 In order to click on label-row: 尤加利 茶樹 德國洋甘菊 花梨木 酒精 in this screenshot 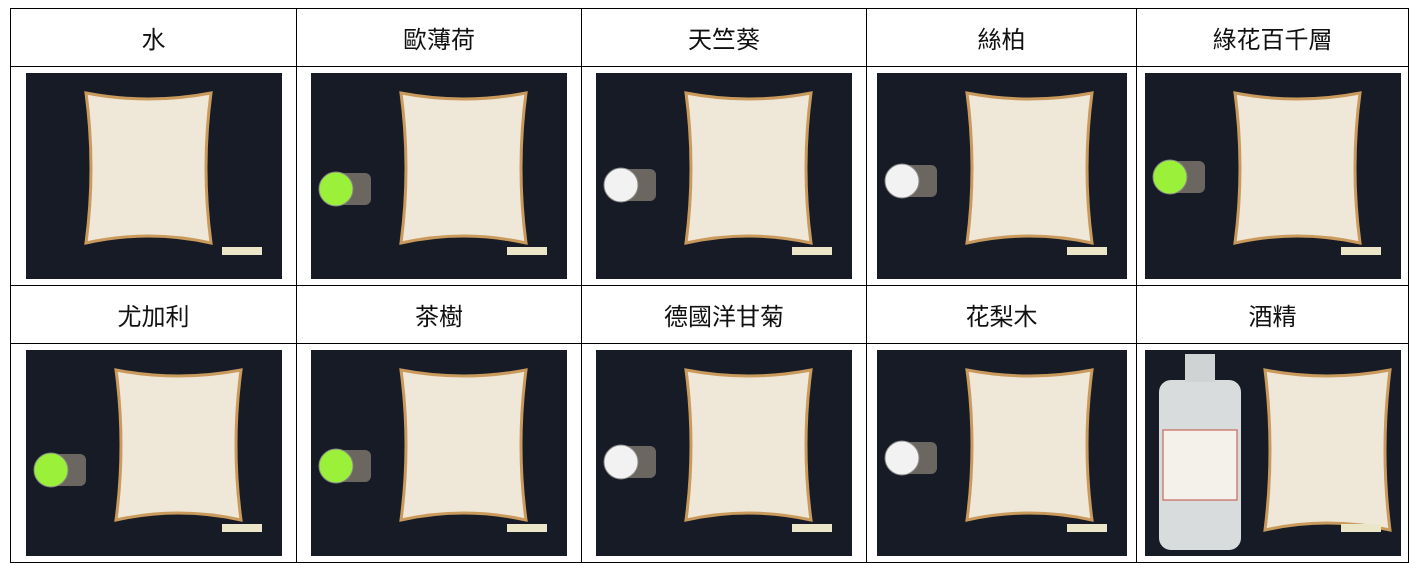, I will do `click(709, 314)`.